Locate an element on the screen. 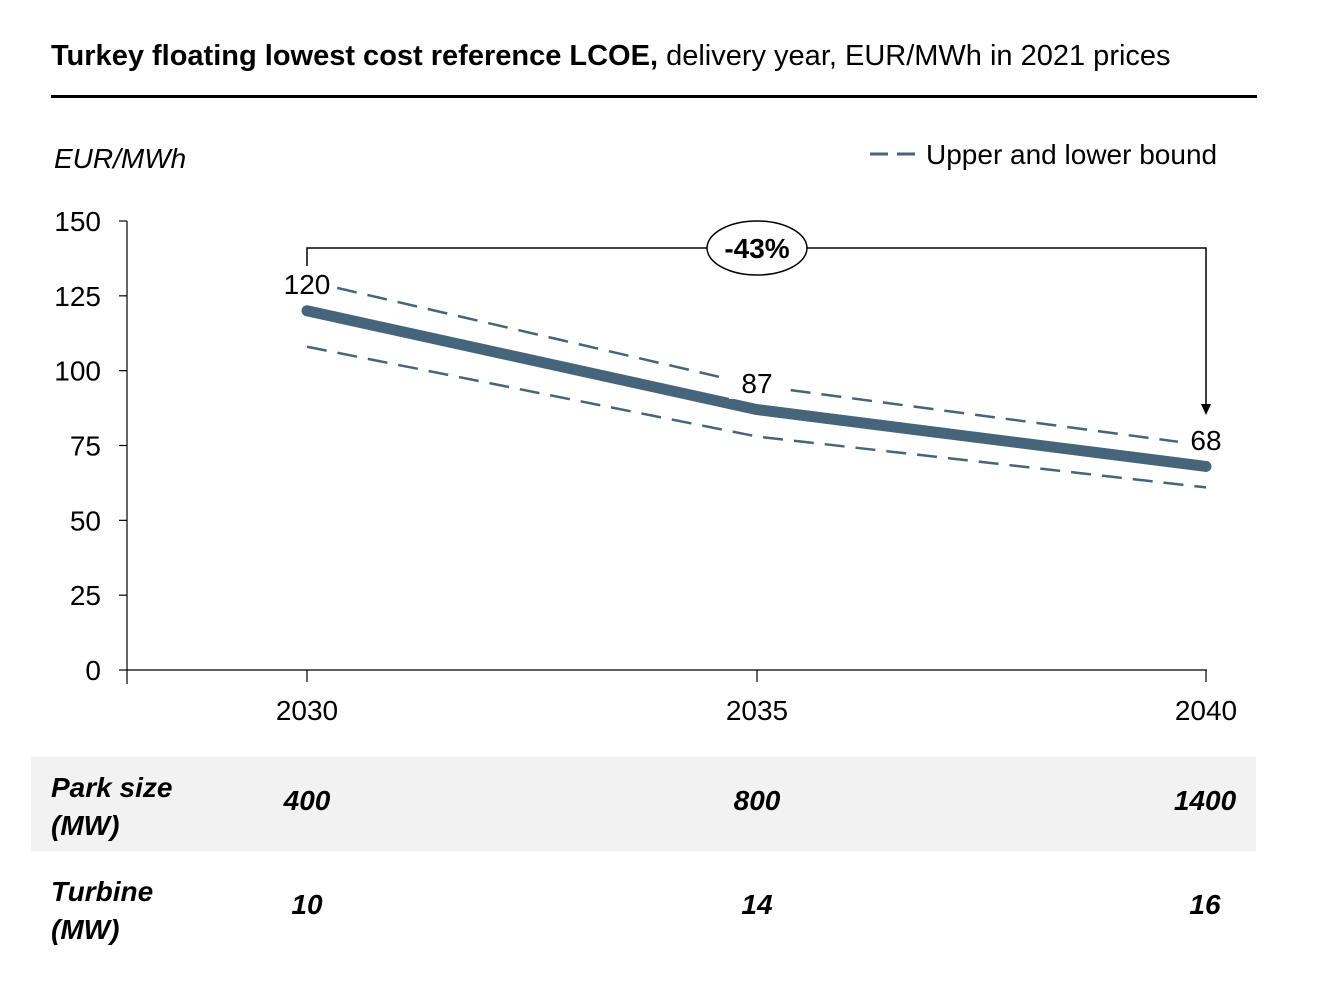  data-label-2040: 68 is located at coordinates (1205, 440).